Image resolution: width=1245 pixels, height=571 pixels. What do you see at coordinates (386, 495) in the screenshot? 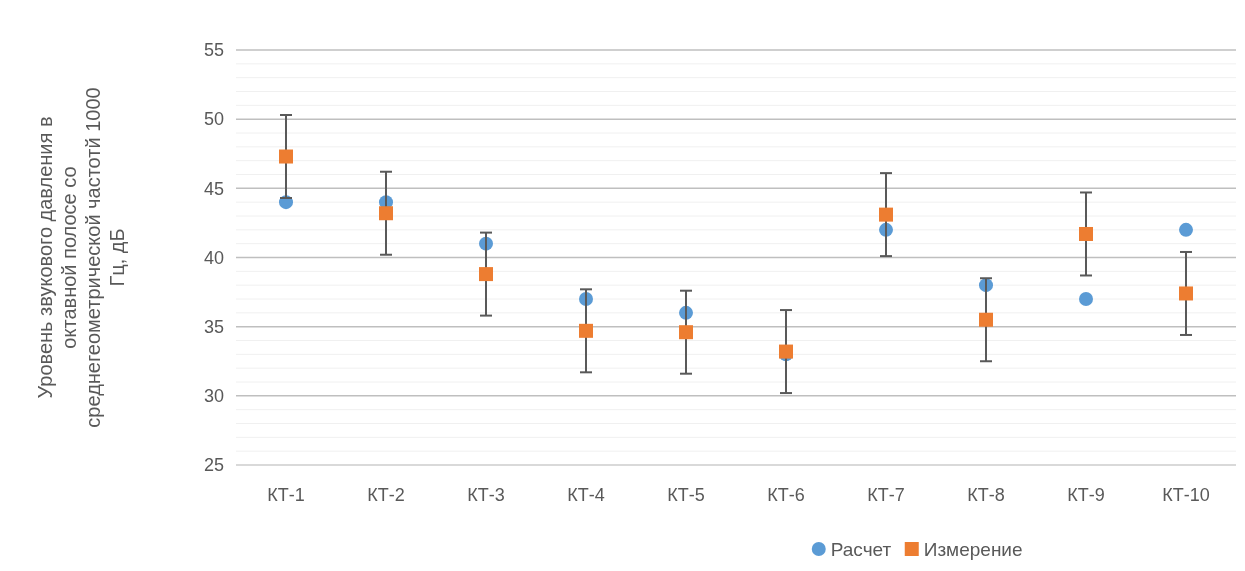
I see `x-tick-label: КТ-2` at bounding box center [386, 495].